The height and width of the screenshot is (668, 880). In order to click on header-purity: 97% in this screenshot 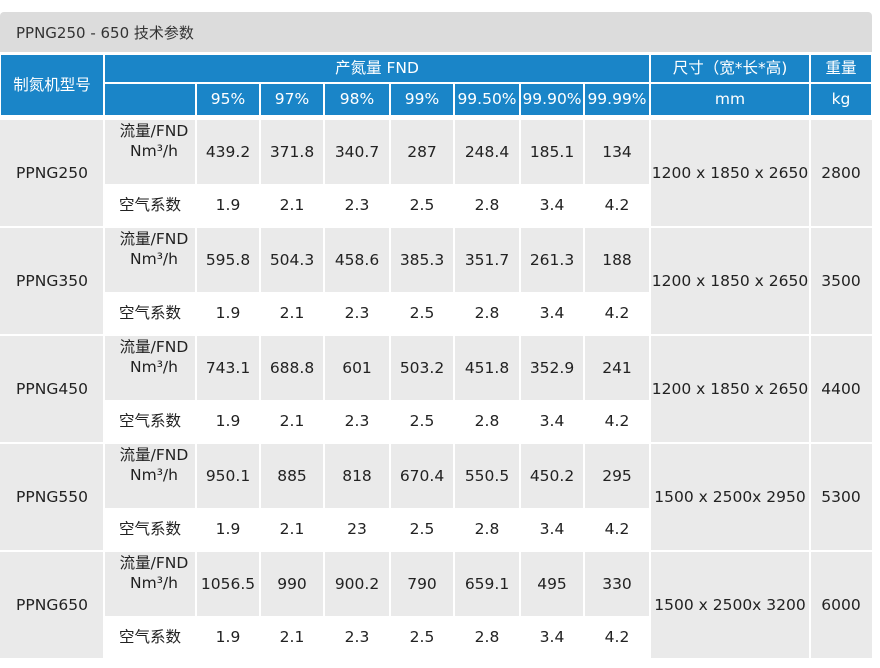, I will do `click(292, 99)`.